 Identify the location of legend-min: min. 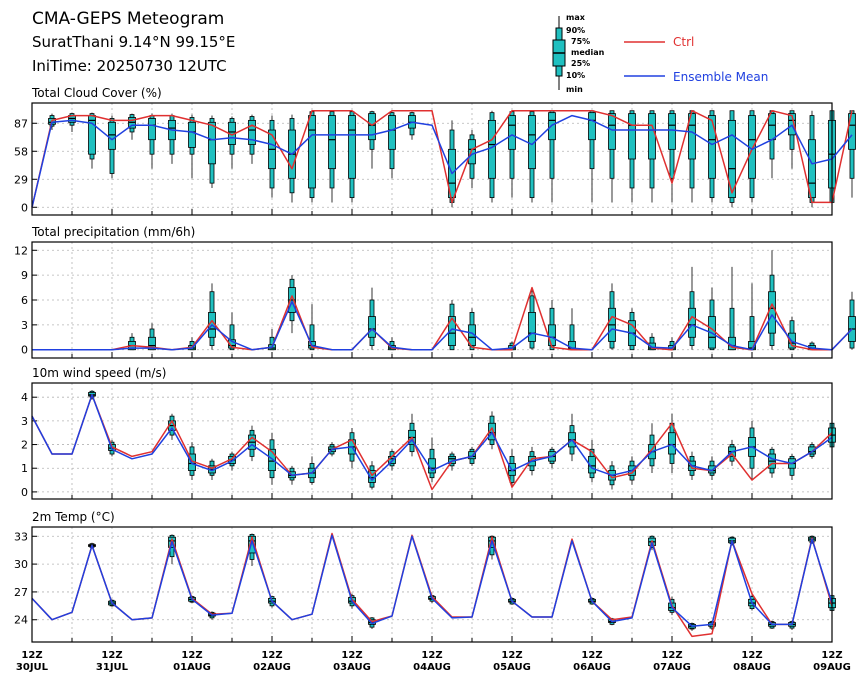
(574, 89).